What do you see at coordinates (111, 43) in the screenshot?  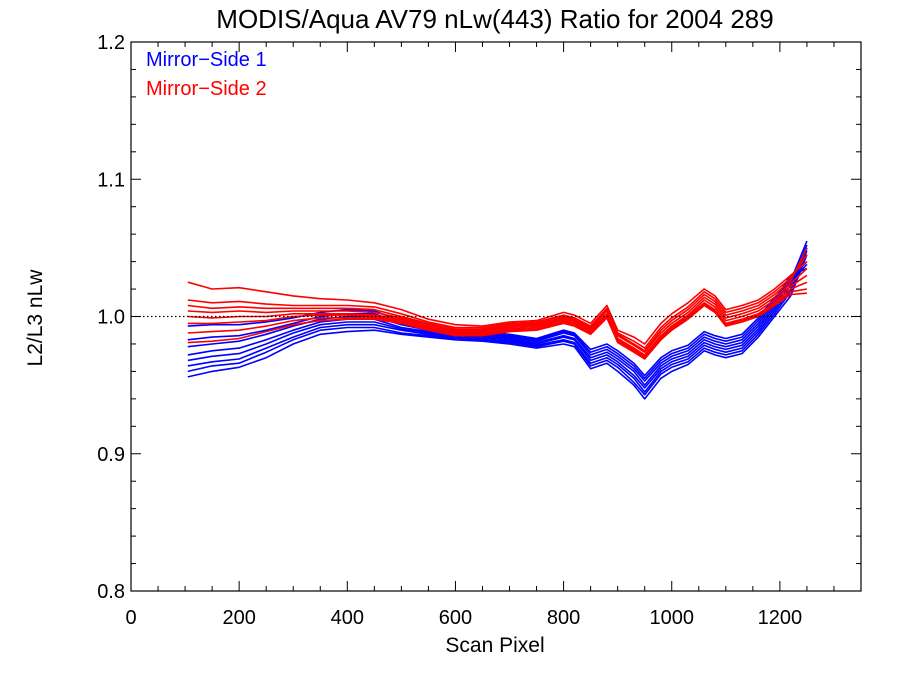 I see `y-tick-label: 1.2` at bounding box center [111, 43].